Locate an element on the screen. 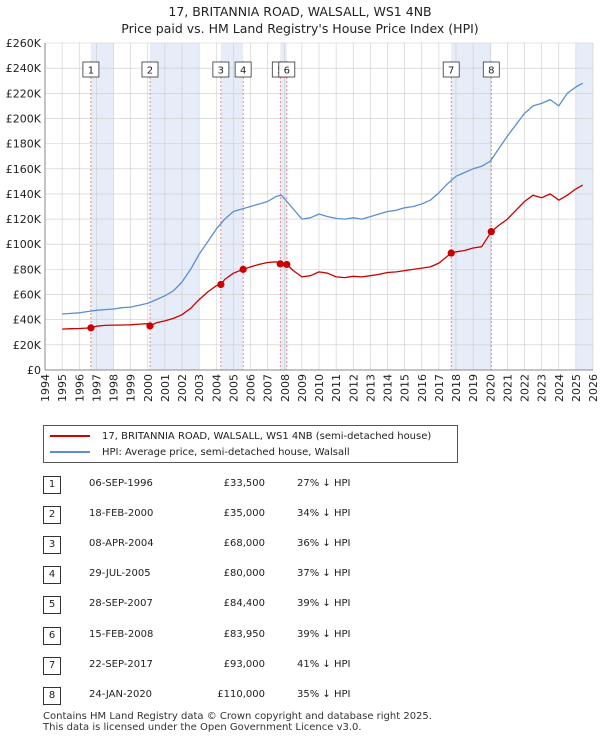  x-tick-label: 2009 is located at coordinates (302, 388).